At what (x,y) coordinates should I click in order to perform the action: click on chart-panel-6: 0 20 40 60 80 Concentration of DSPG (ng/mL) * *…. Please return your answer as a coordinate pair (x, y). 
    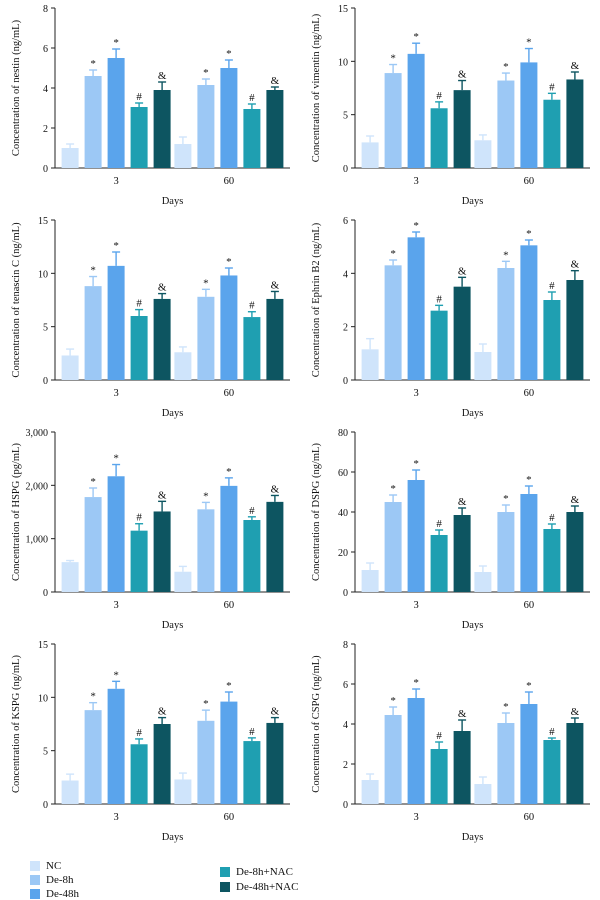
    Looking at the image, I should click on (450, 530).